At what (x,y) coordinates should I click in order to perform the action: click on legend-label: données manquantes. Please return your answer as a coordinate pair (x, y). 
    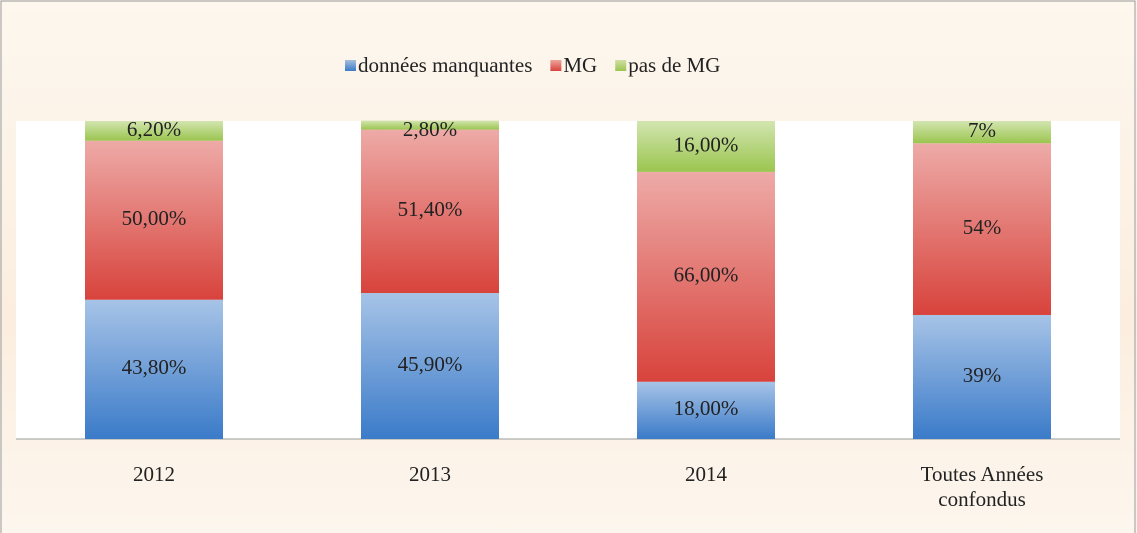
    Looking at the image, I should click on (445, 65).